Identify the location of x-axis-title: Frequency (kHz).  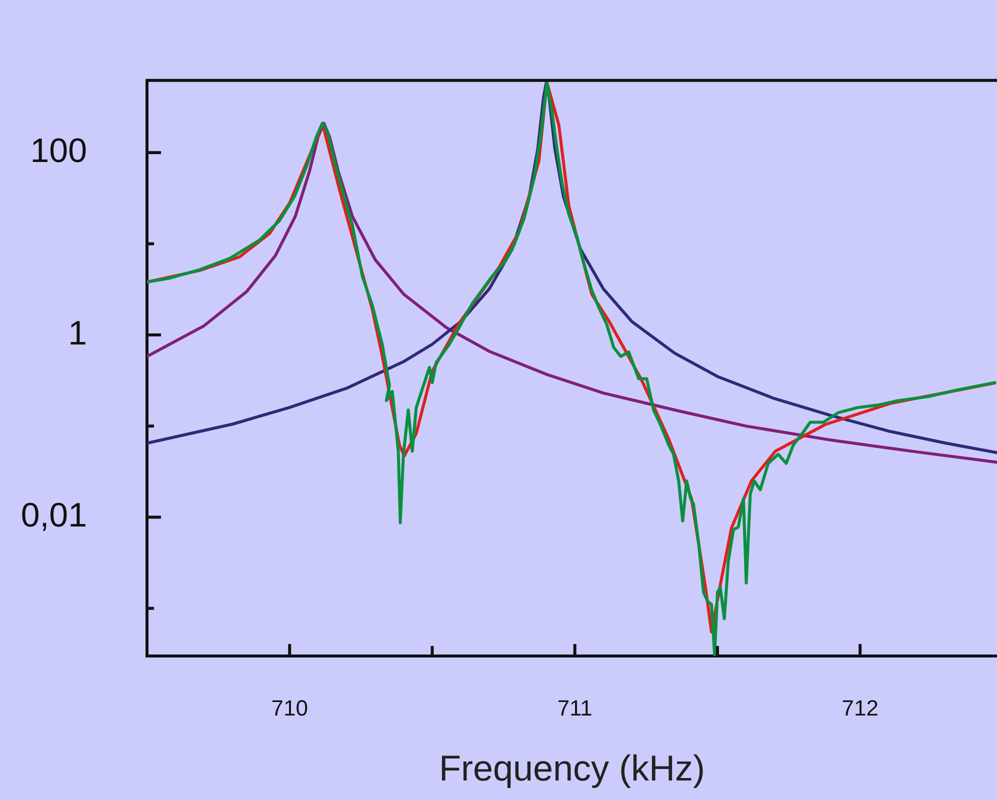
(572, 767).